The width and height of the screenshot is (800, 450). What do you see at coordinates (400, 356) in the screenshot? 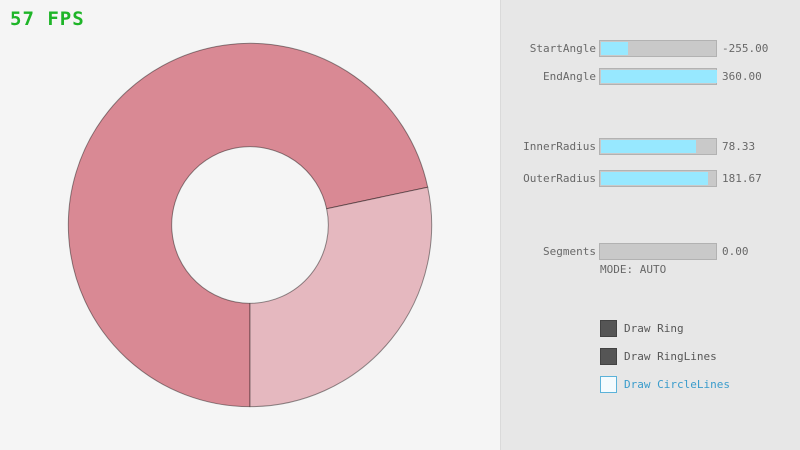
I see `checkbox-draw-ringlines: Draw RingLines` at bounding box center [400, 356].